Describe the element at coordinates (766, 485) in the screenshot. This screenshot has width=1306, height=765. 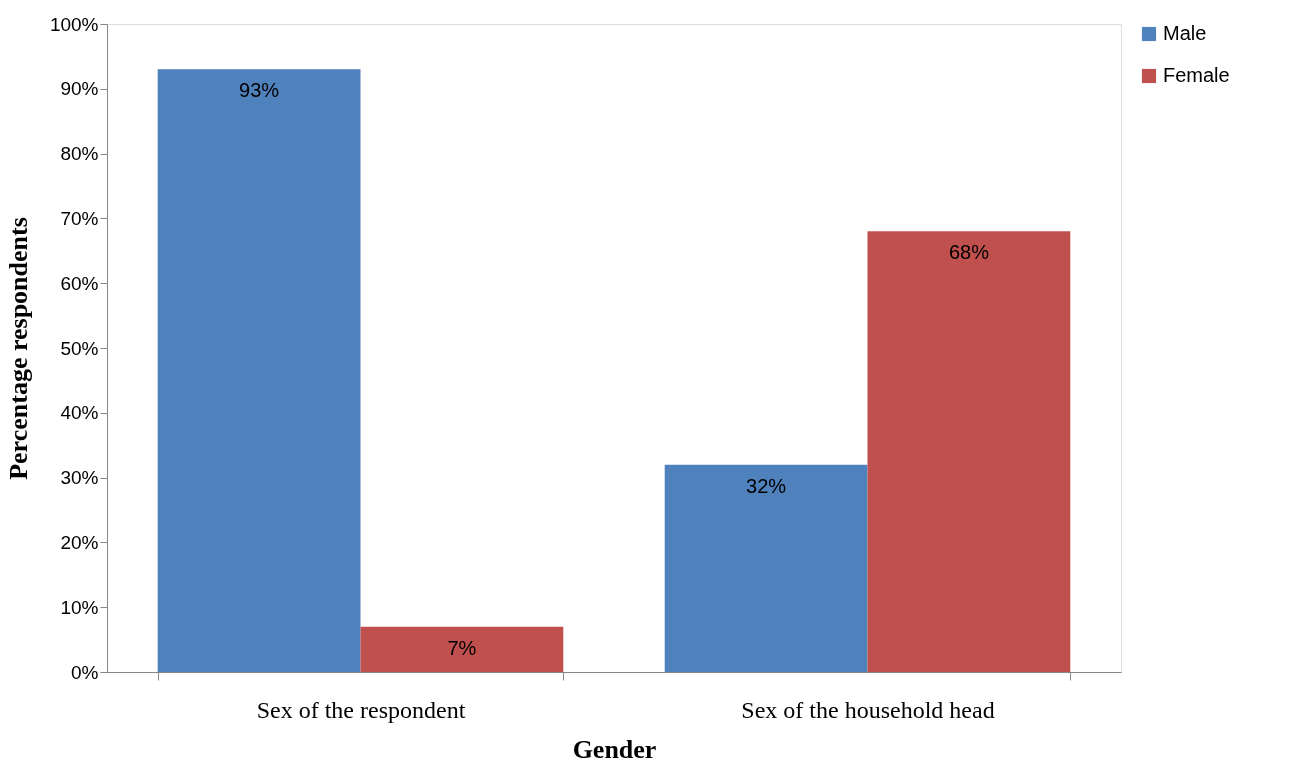
I see `data-label: 32%` at that location.